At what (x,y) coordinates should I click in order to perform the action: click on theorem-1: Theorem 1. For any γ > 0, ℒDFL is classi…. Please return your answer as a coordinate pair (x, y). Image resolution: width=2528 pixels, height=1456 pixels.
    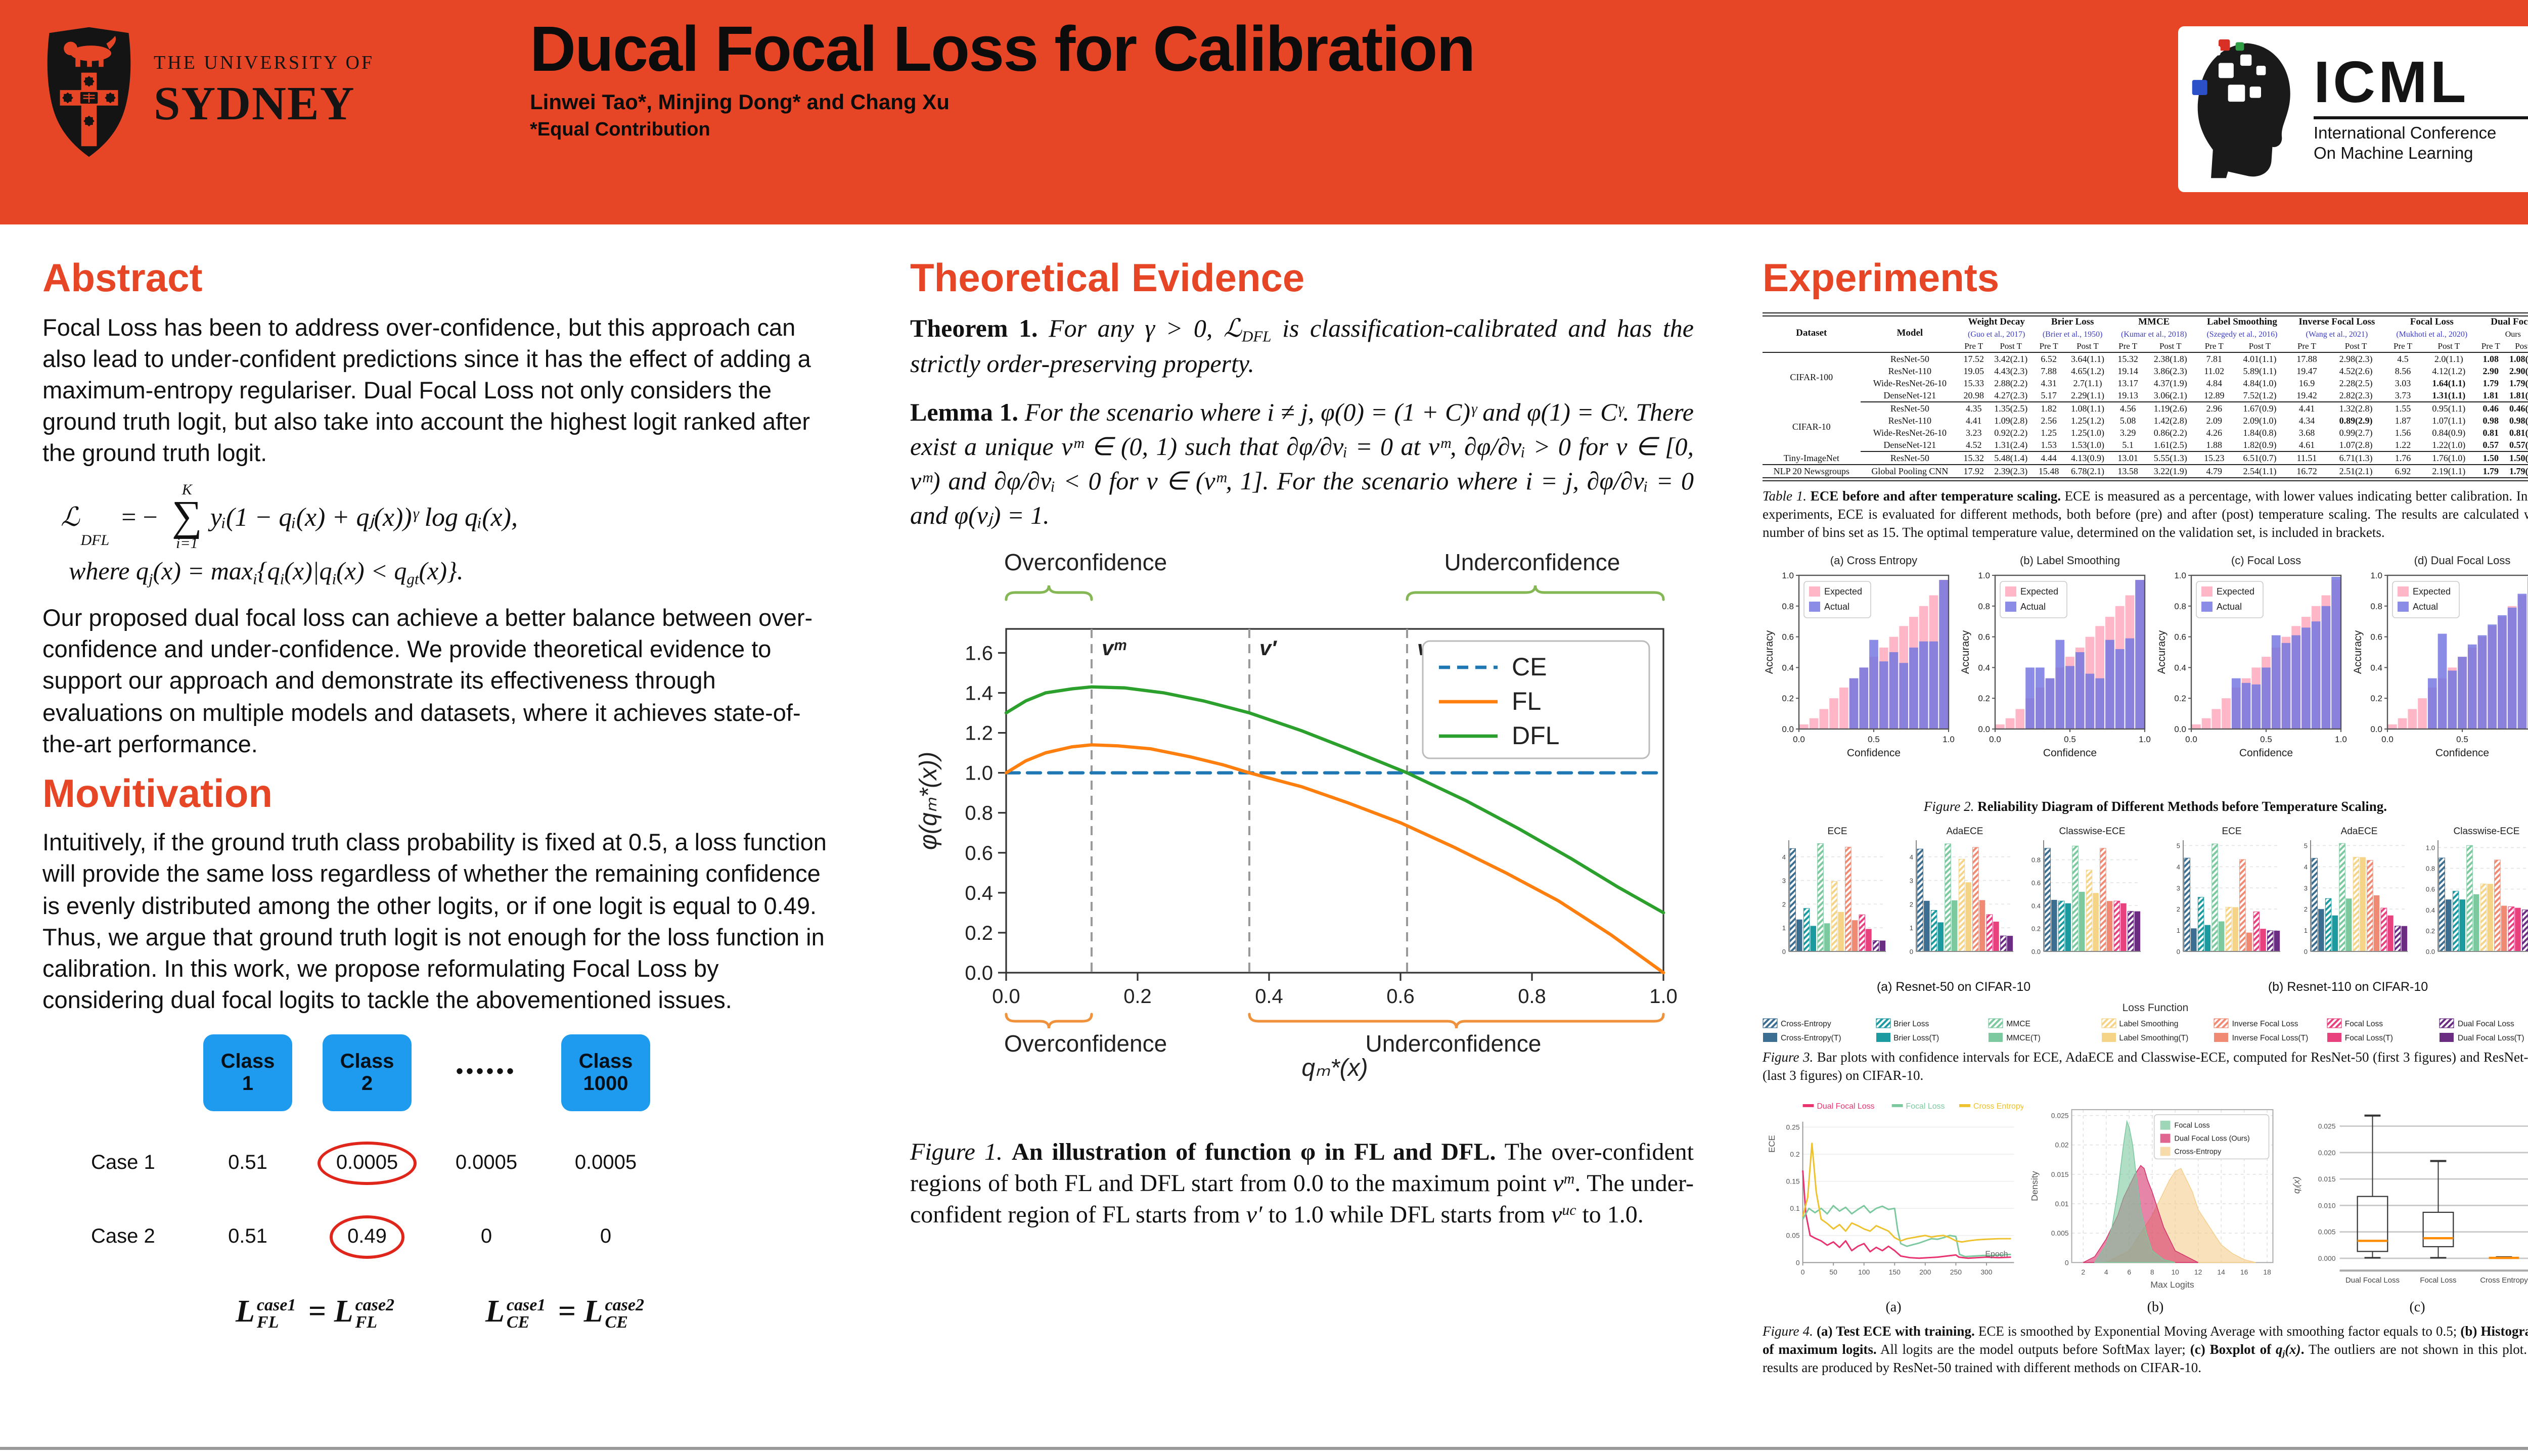
    Looking at the image, I should click on (1302, 346).